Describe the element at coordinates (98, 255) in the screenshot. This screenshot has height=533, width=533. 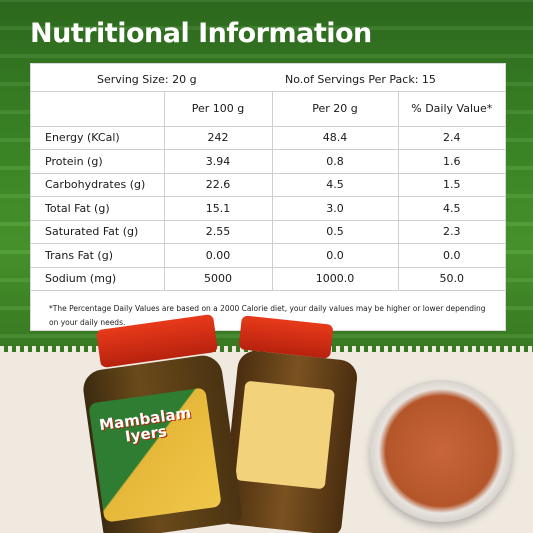
I see `nutrient-name: Trans Fat (g)` at that location.